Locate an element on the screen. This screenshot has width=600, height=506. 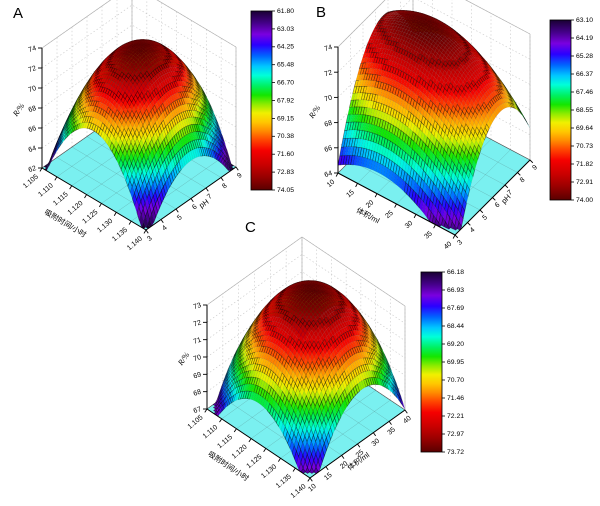
panel-label-b: B is located at coordinates (321, 12).